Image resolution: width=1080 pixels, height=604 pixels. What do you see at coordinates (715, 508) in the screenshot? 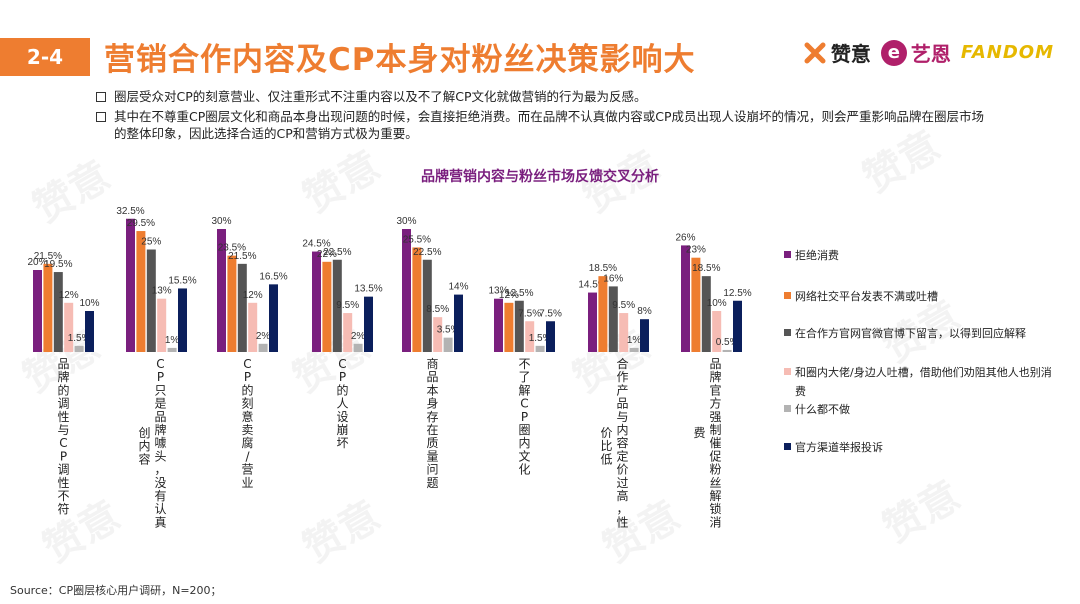
I see `category-label-char: 锁` at bounding box center [715, 508].